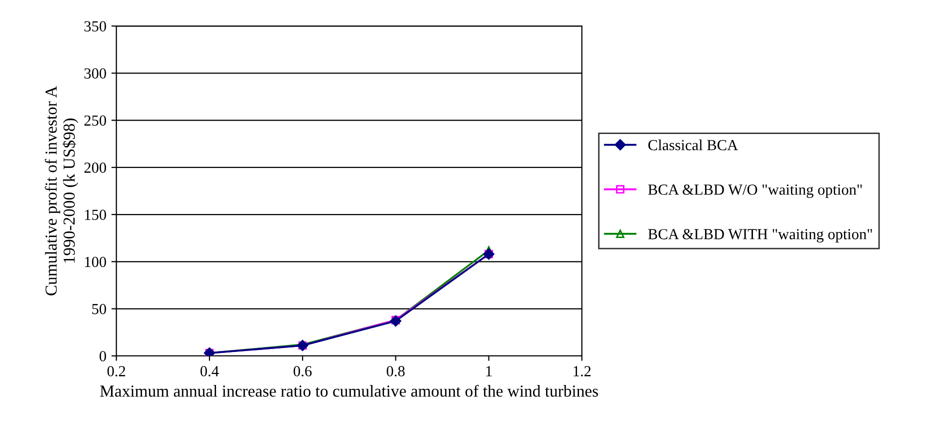  Describe the element at coordinates (209, 371) in the screenshot. I see `x-tick-label: 0.4` at that location.